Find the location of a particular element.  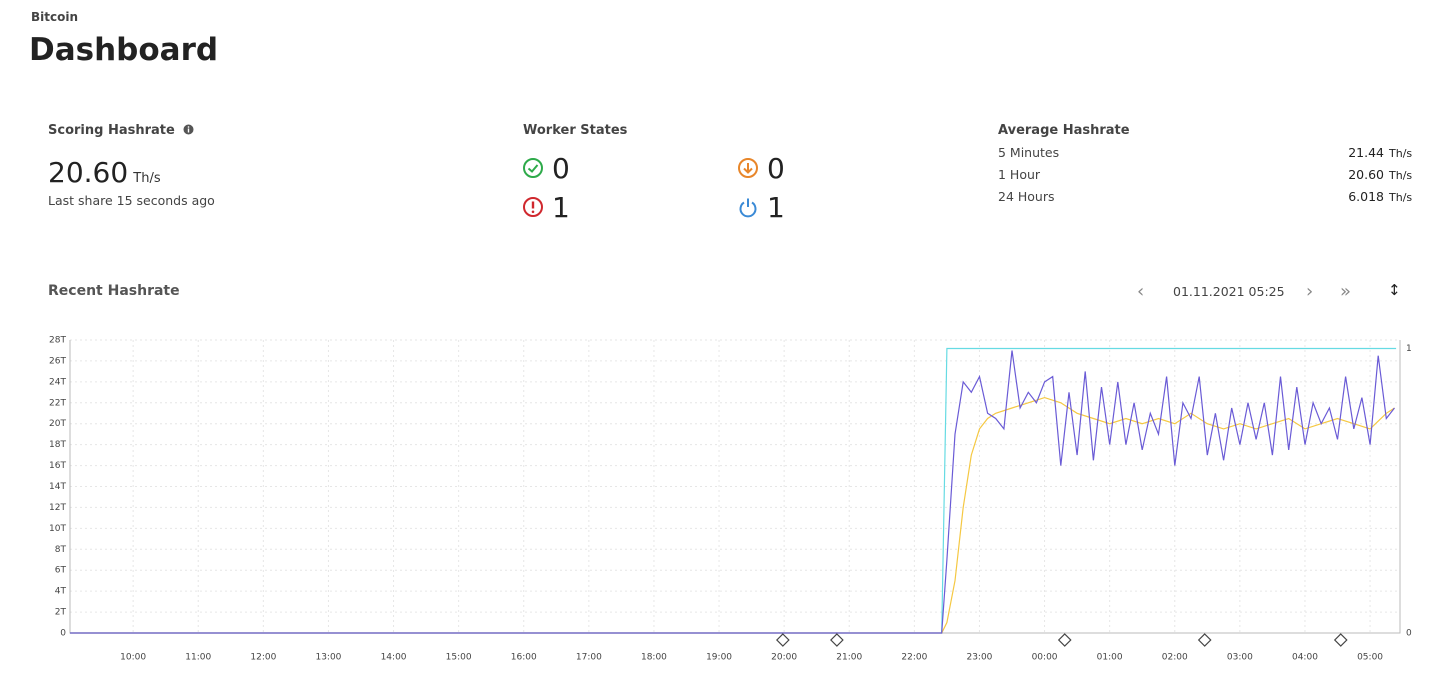

x-tick-label: 20:00 is located at coordinates (784, 658).